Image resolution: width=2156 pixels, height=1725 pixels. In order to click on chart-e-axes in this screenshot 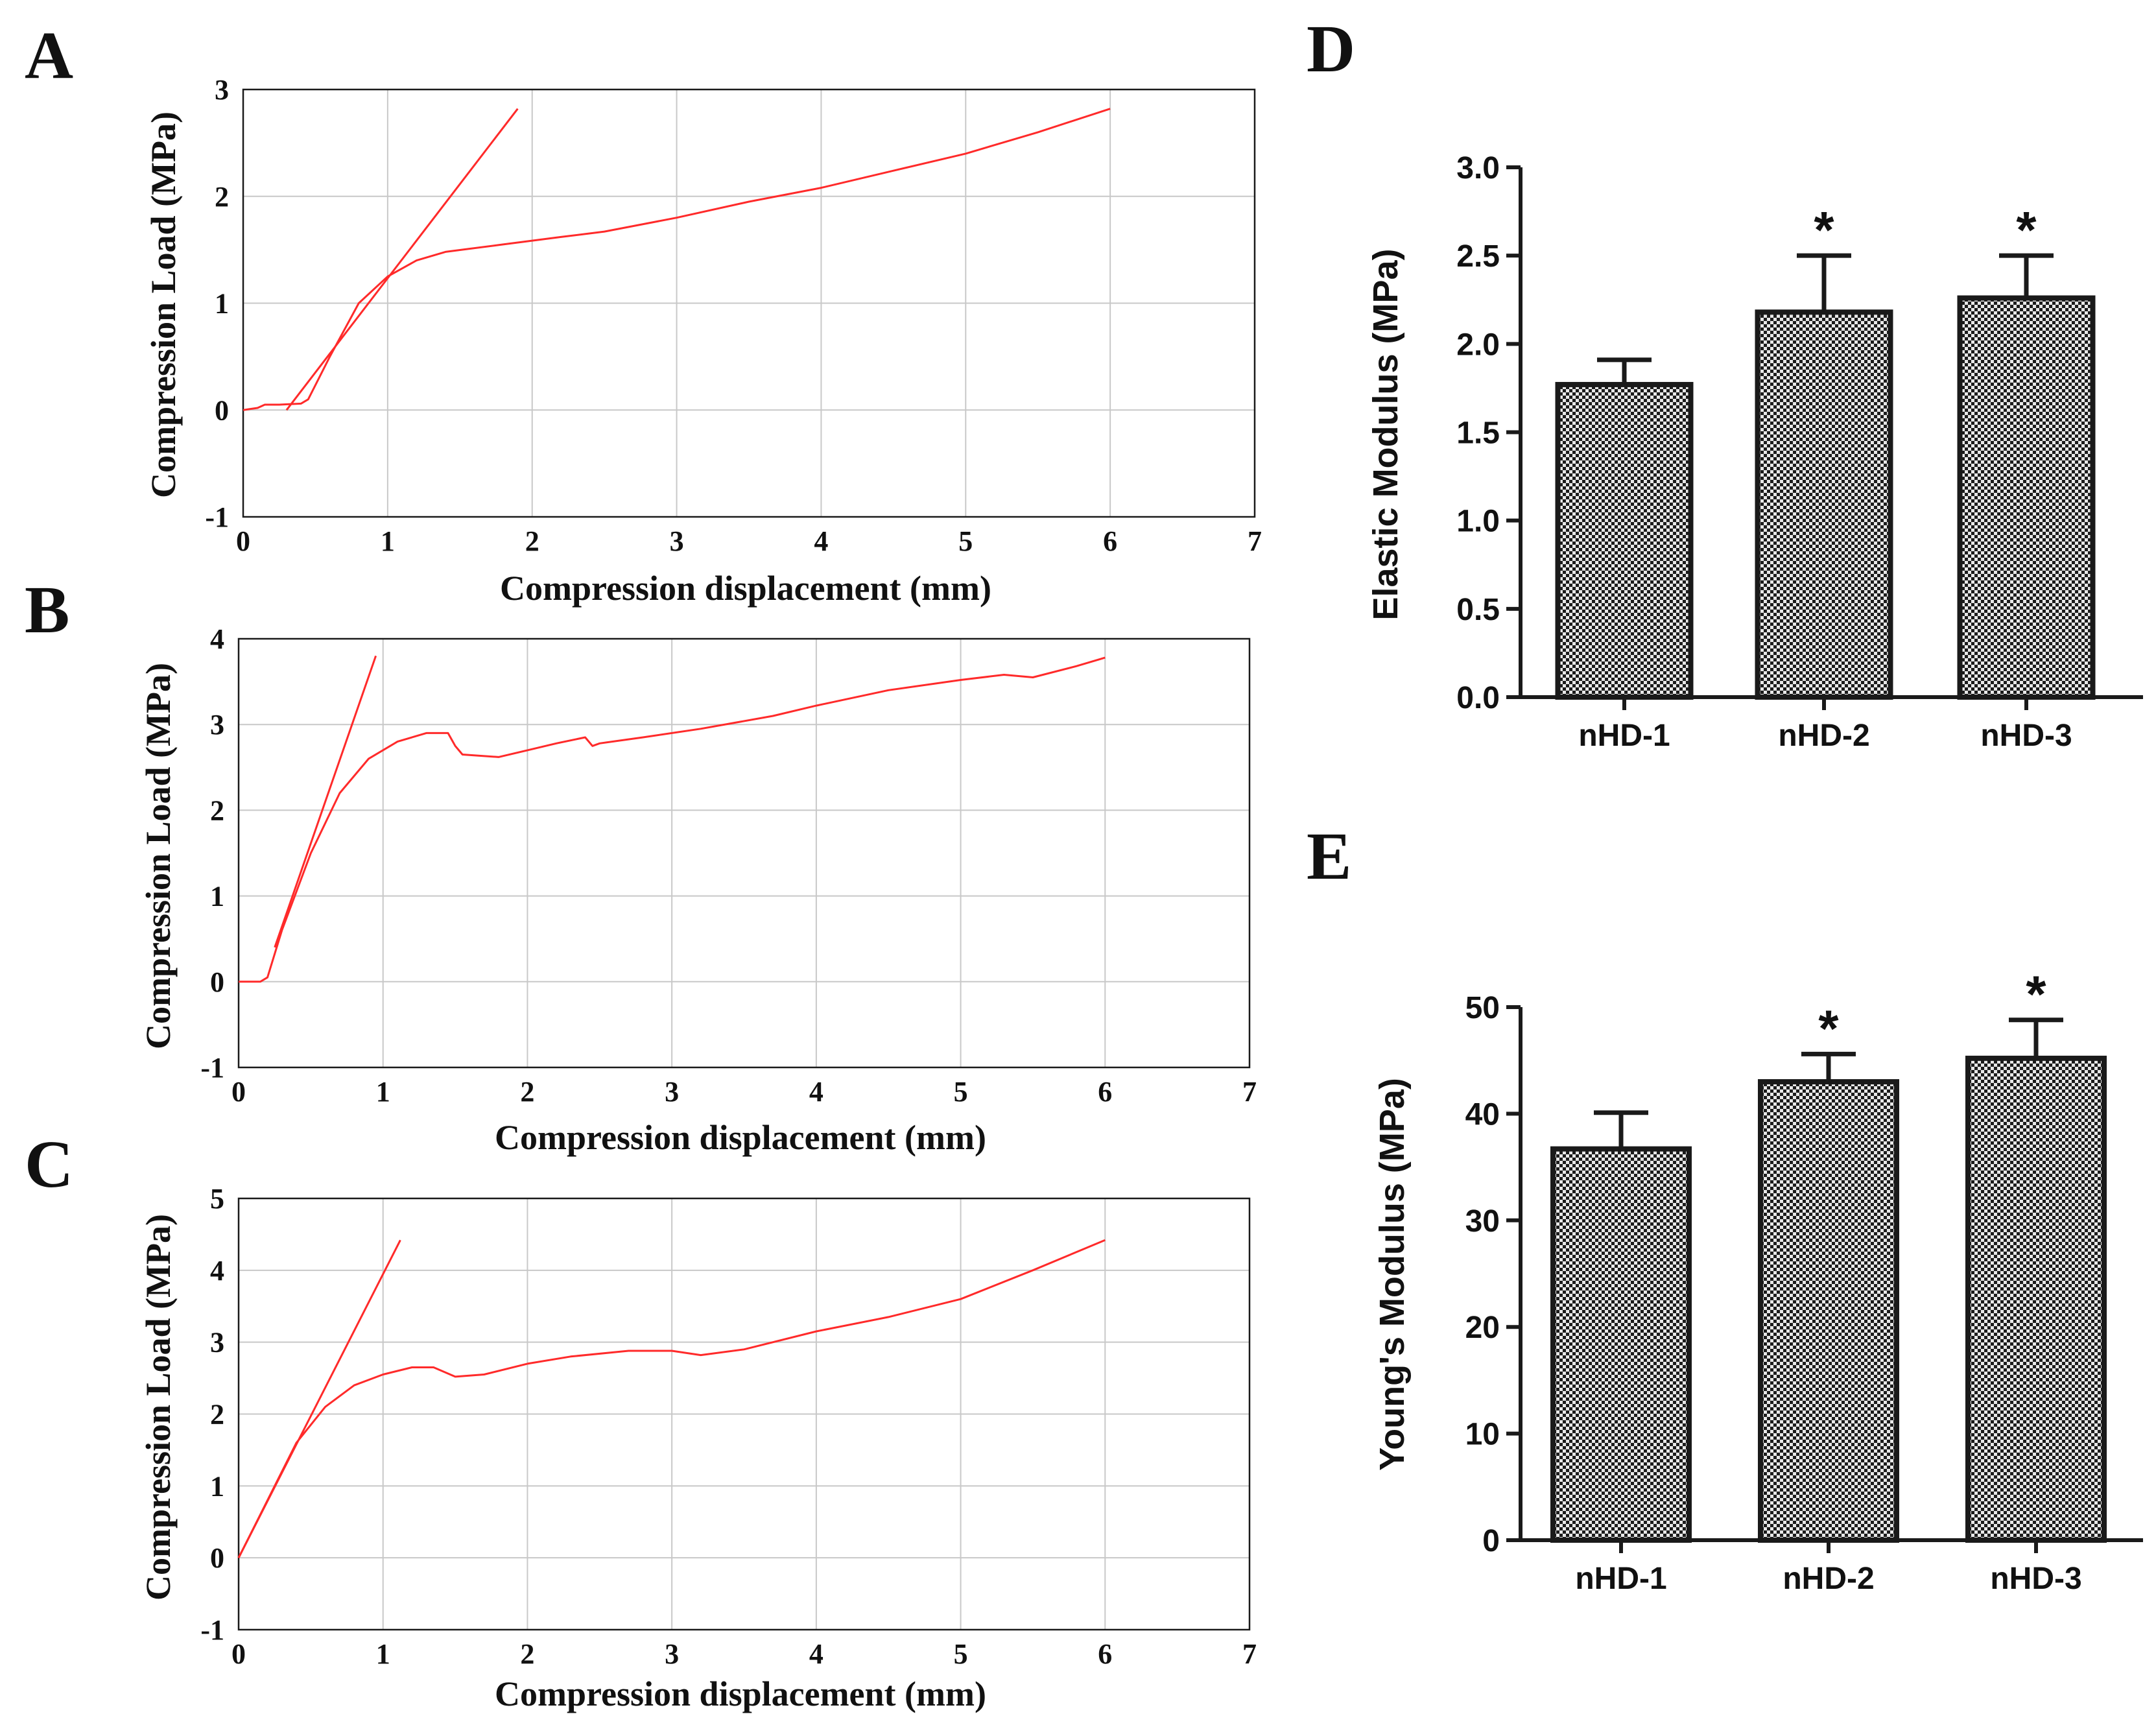, I will do `click(1824, 1279)`.